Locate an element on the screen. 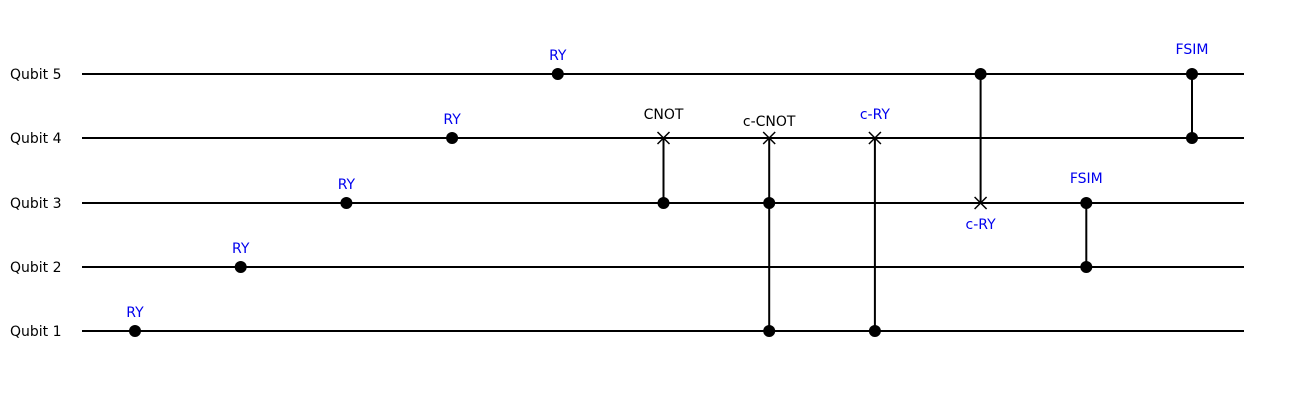 Image resolution: width=1312 pixels, height=405 pixels. qubit-2-label: Qubit 2 is located at coordinates (36, 268).